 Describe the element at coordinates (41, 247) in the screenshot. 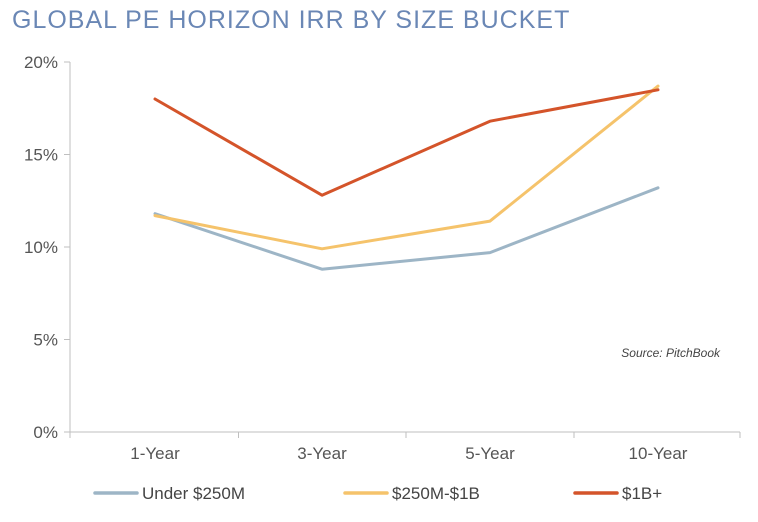

I see `y-tick-label: 10%` at that location.